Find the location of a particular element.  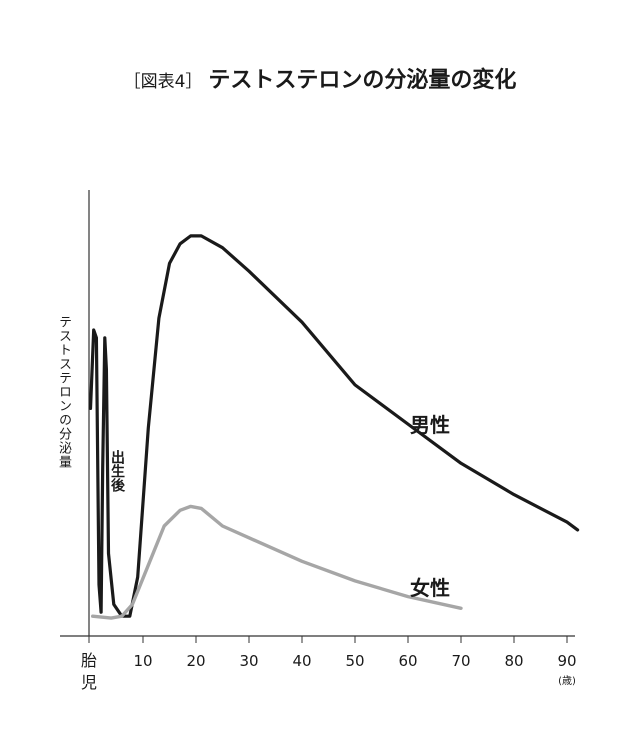

series-line-female is located at coordinates (277, 562).